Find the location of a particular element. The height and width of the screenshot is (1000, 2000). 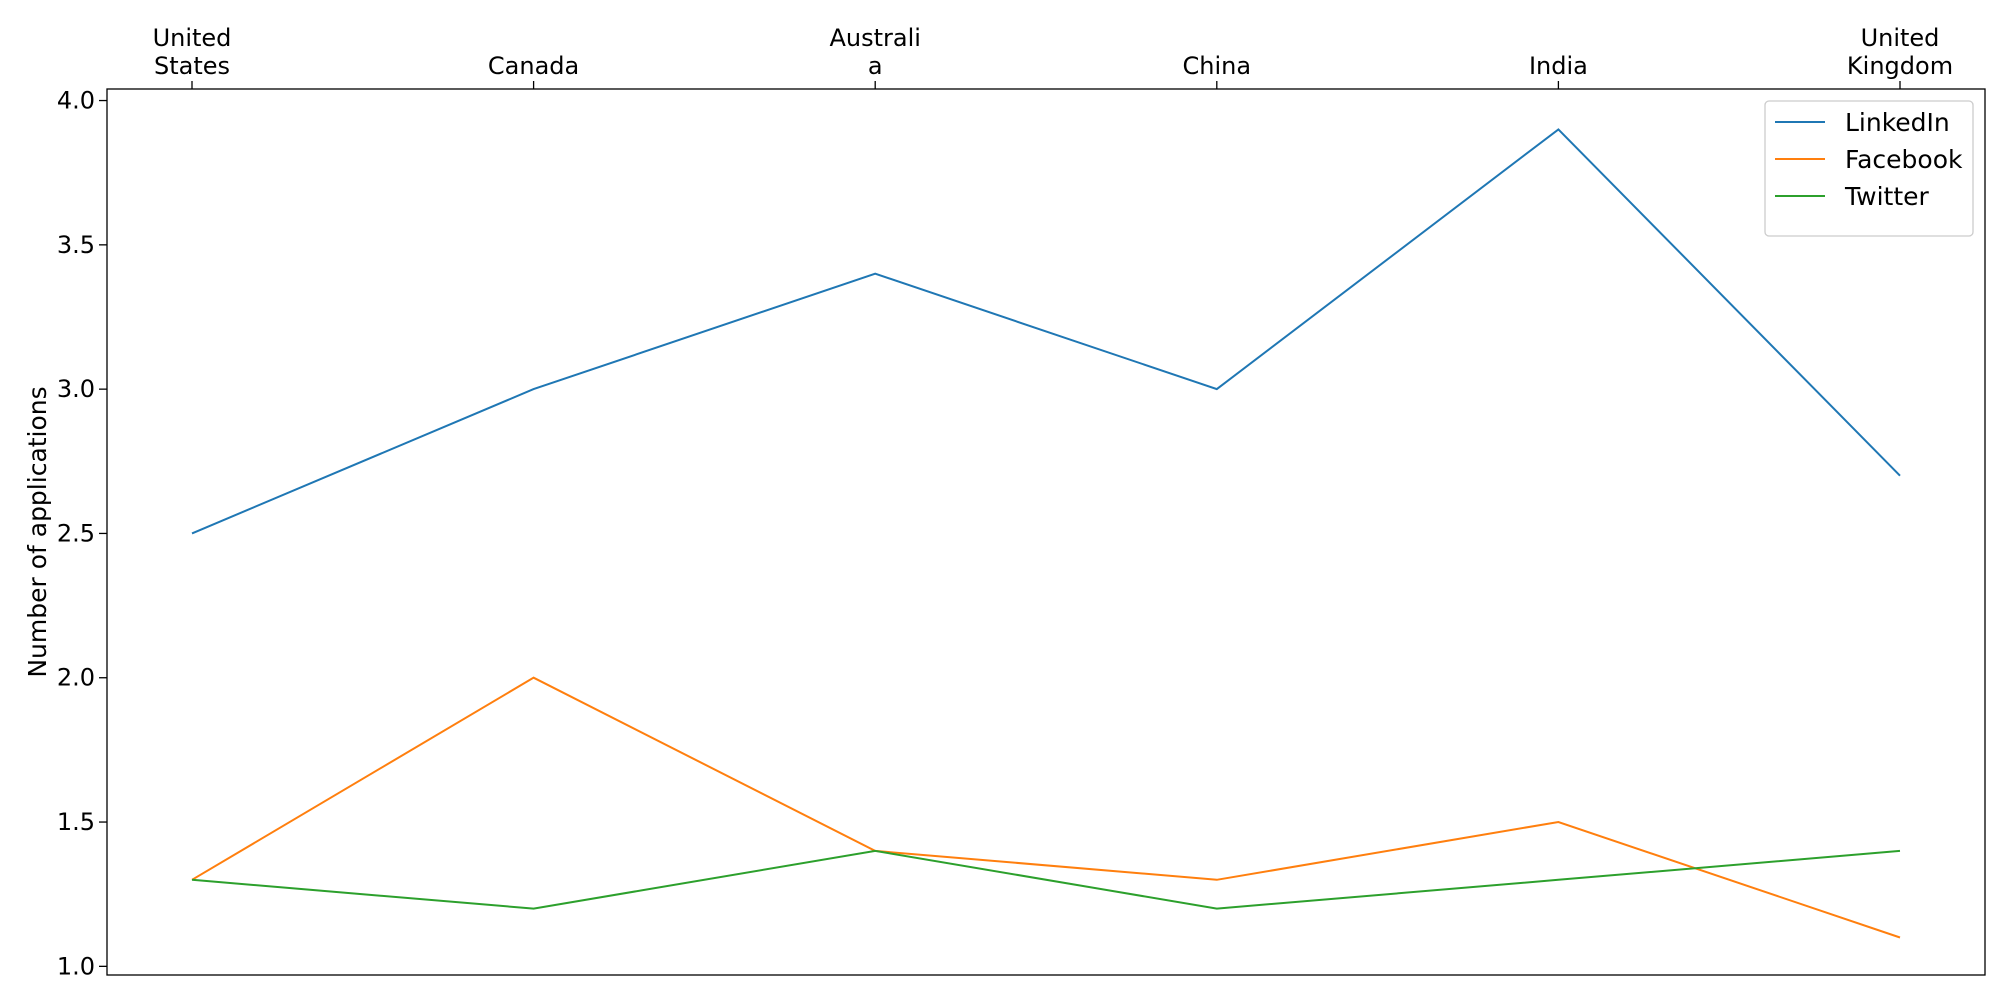

x-tick-label: China is located at coordinates (1217, 66).